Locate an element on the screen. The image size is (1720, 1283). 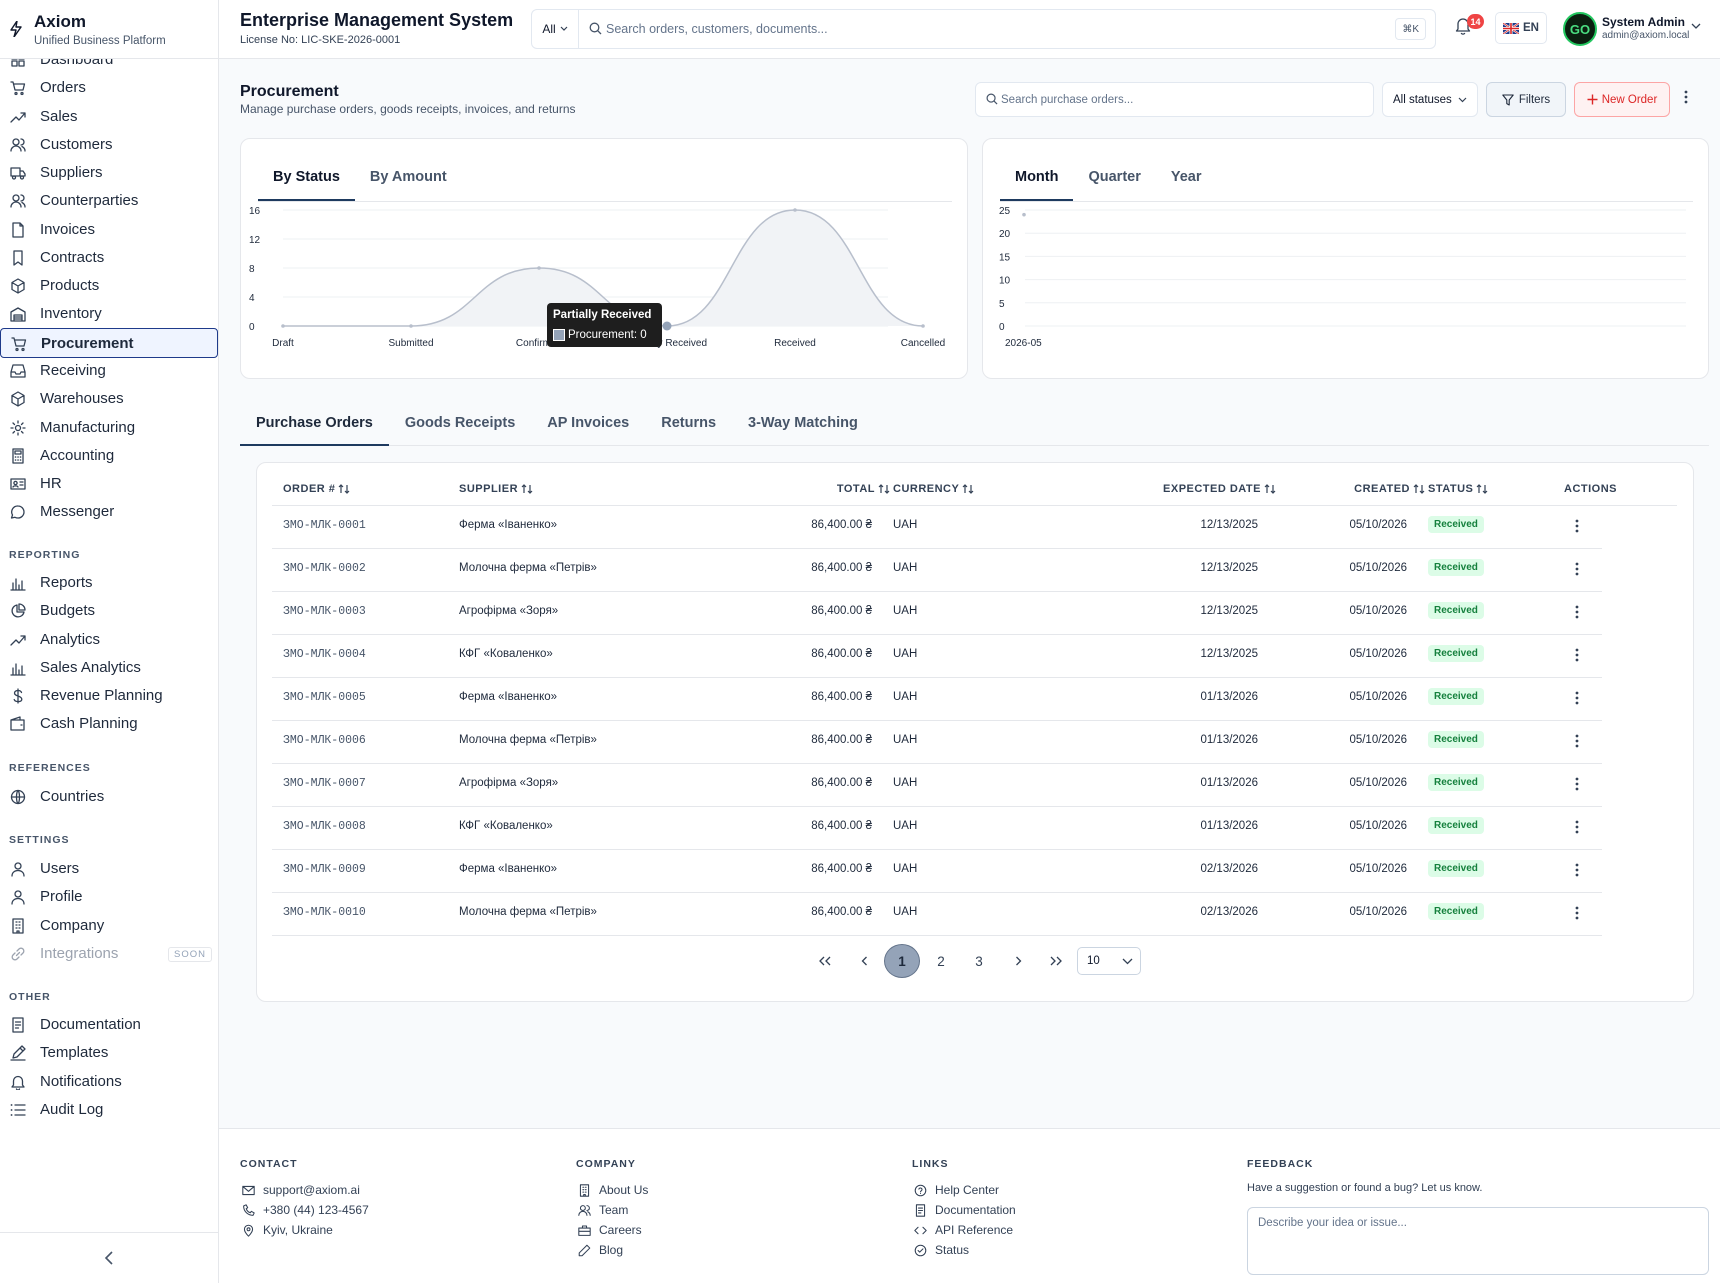
footer-link-status: Status is located at coordinates (941, 1250).